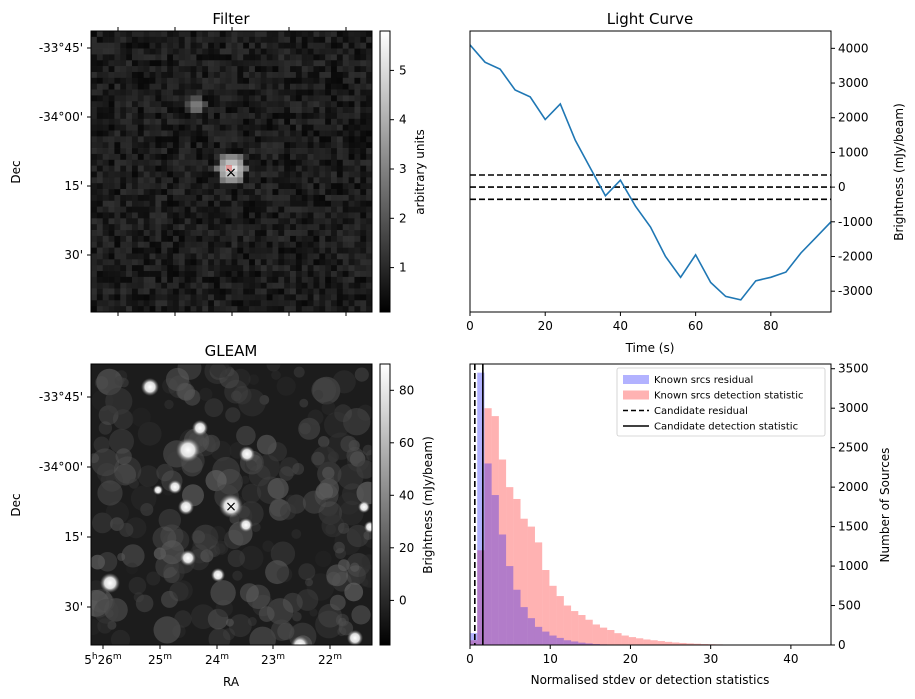  Describe the element at coordinates (73, 186) in the screenshot. I see `dec-tick-label: 15'` at that location.